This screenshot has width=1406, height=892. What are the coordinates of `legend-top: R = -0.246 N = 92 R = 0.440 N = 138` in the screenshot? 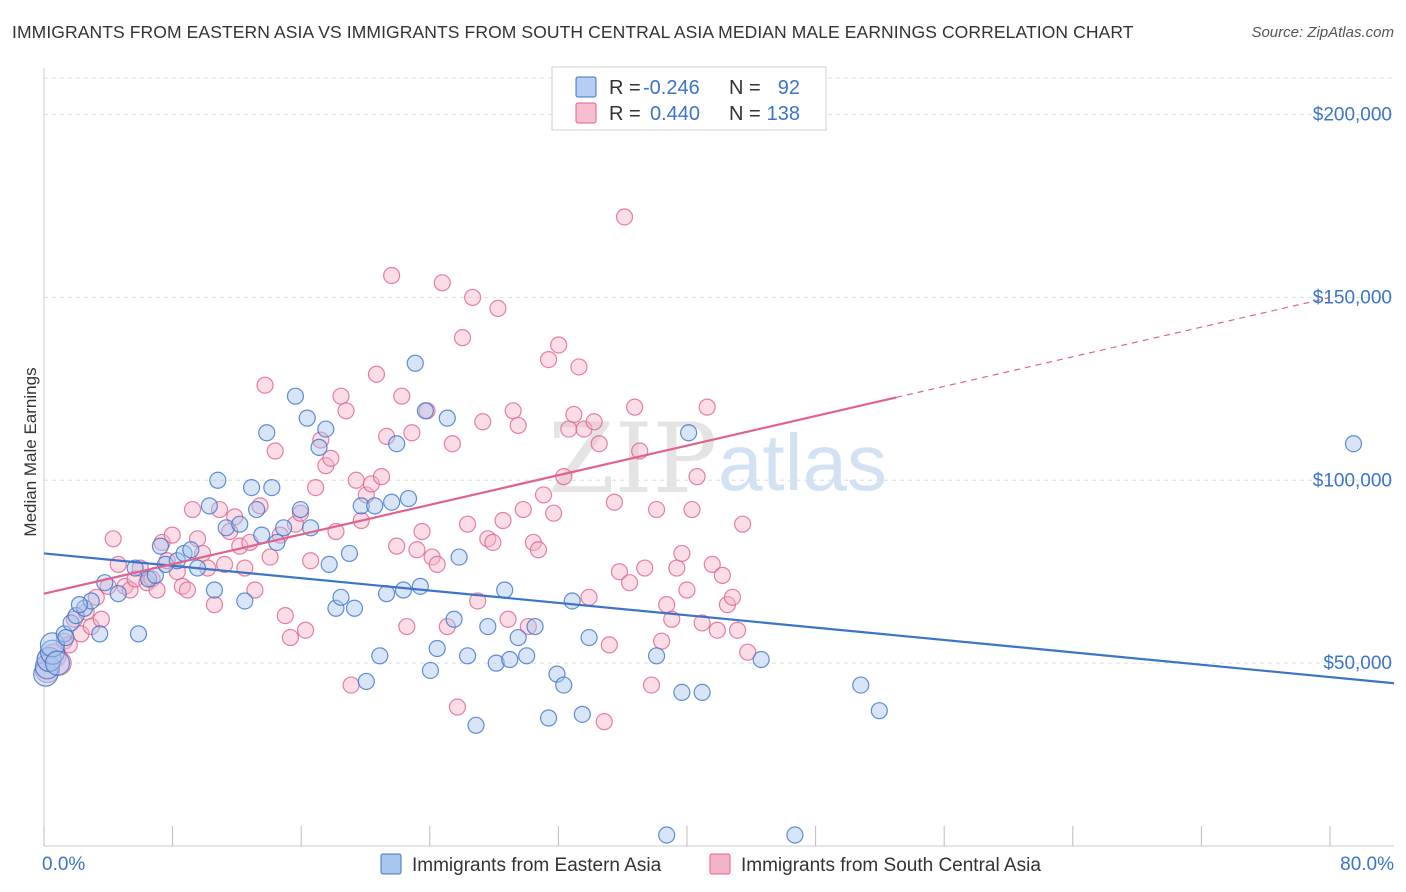 It's located at (689, 98).